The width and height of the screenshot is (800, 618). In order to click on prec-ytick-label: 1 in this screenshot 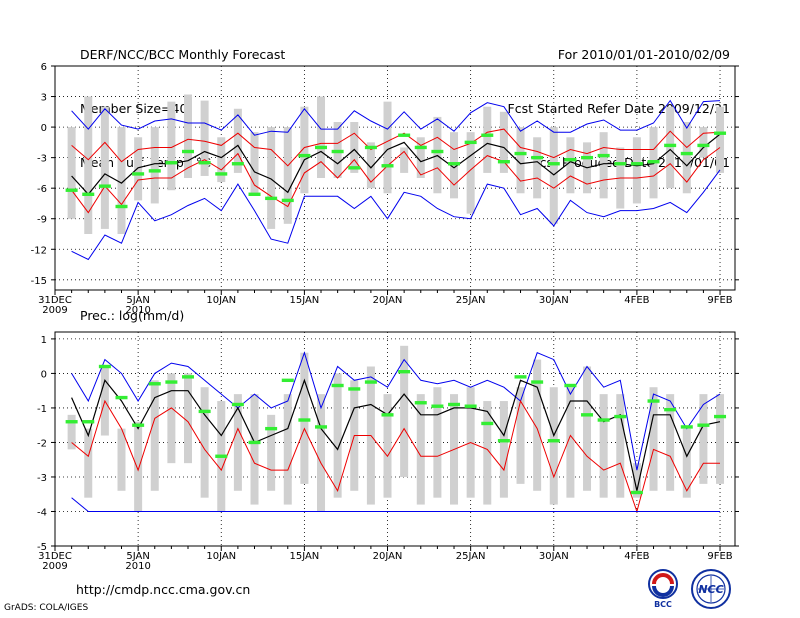, I will do `click(44, 340)`.